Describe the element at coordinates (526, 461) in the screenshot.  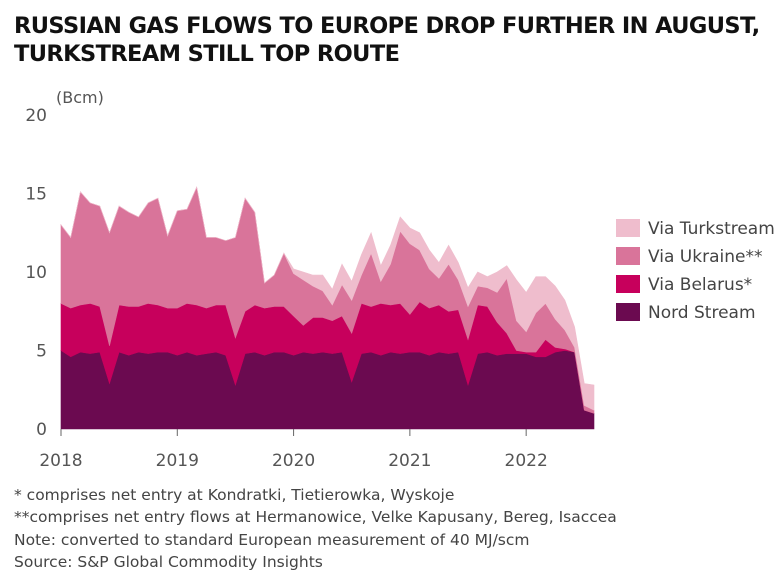
I see `x-tick-label: 2022` at that location.